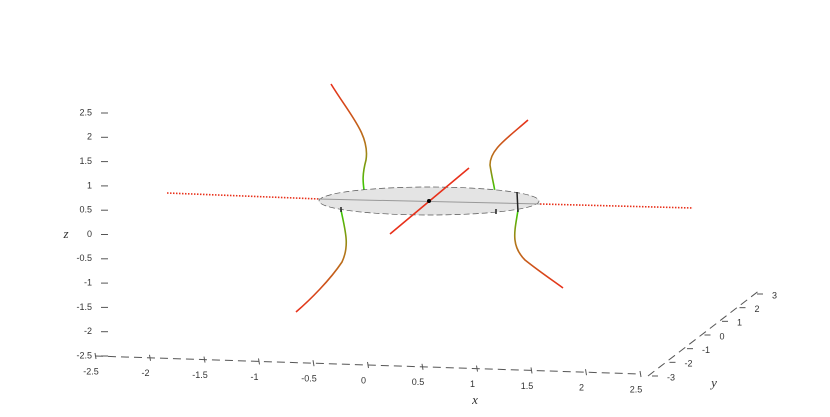  Describe the element at coordinates (757, 309) in the screenshot. I see `y-tick-label: 2` at that location.